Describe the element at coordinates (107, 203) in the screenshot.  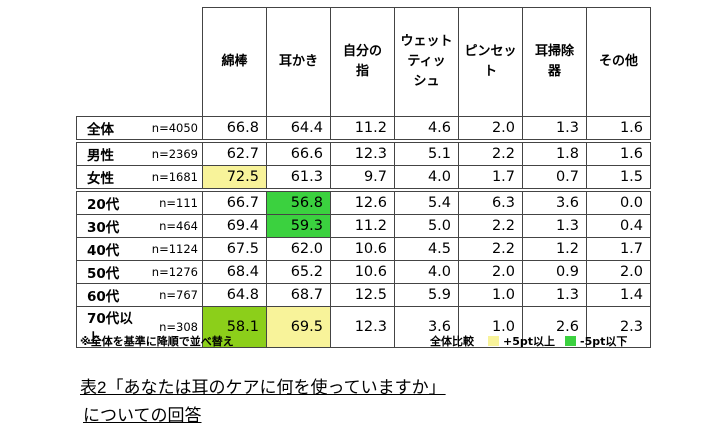
I see `row-segment-label: 20代` at that location.